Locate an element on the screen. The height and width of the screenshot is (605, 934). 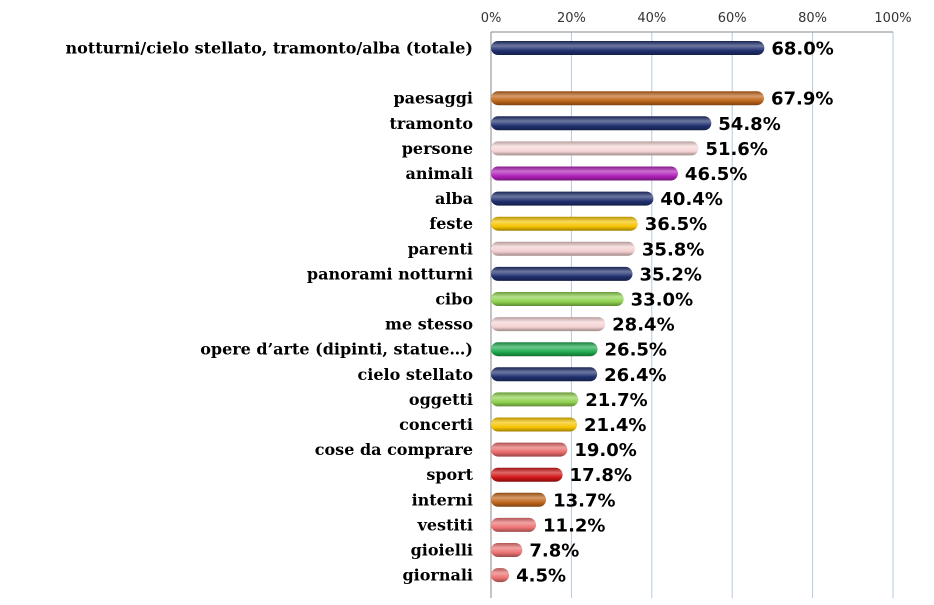
category-label: cose da comprare is located at coordinates (394, 449).